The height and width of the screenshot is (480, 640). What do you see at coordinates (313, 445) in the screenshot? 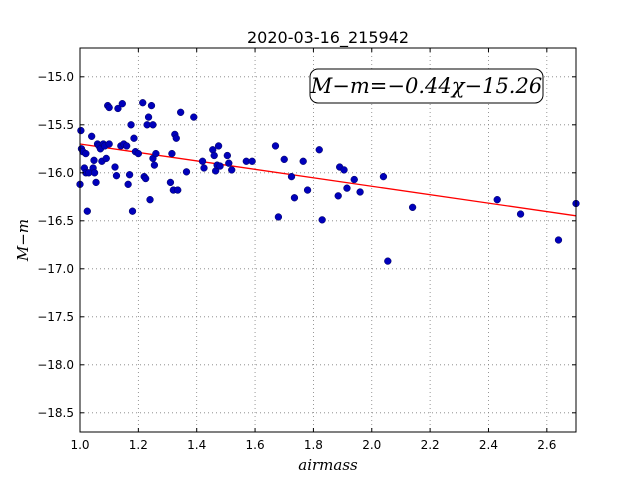
I see `x-tick-label: 1.8` at bounding box center [313, 445].